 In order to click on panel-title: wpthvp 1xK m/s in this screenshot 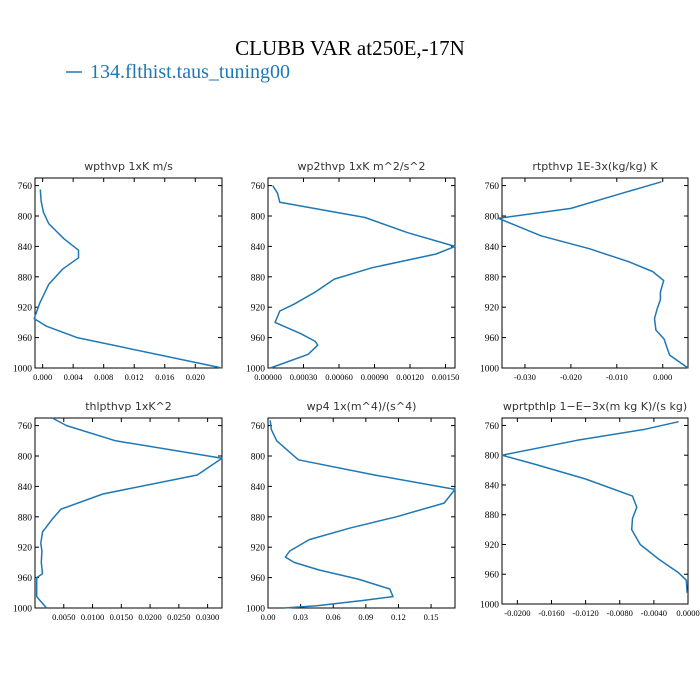, I will do `click(128, 166)`.